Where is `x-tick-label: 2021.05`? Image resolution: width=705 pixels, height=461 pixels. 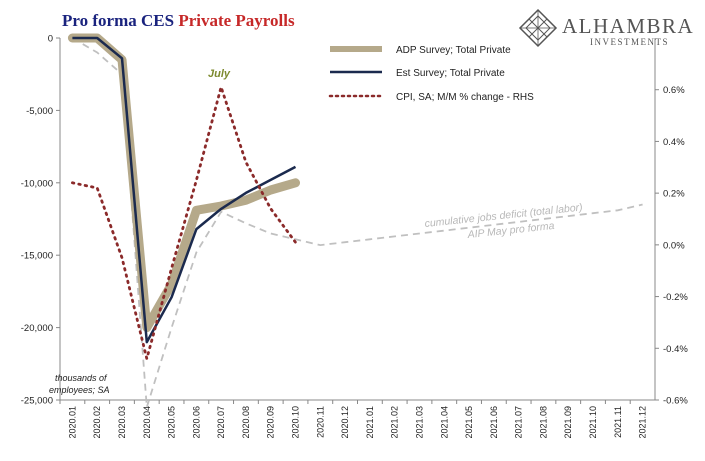
x-tick-label: 2021.05 is located at coordinates (469, 422).